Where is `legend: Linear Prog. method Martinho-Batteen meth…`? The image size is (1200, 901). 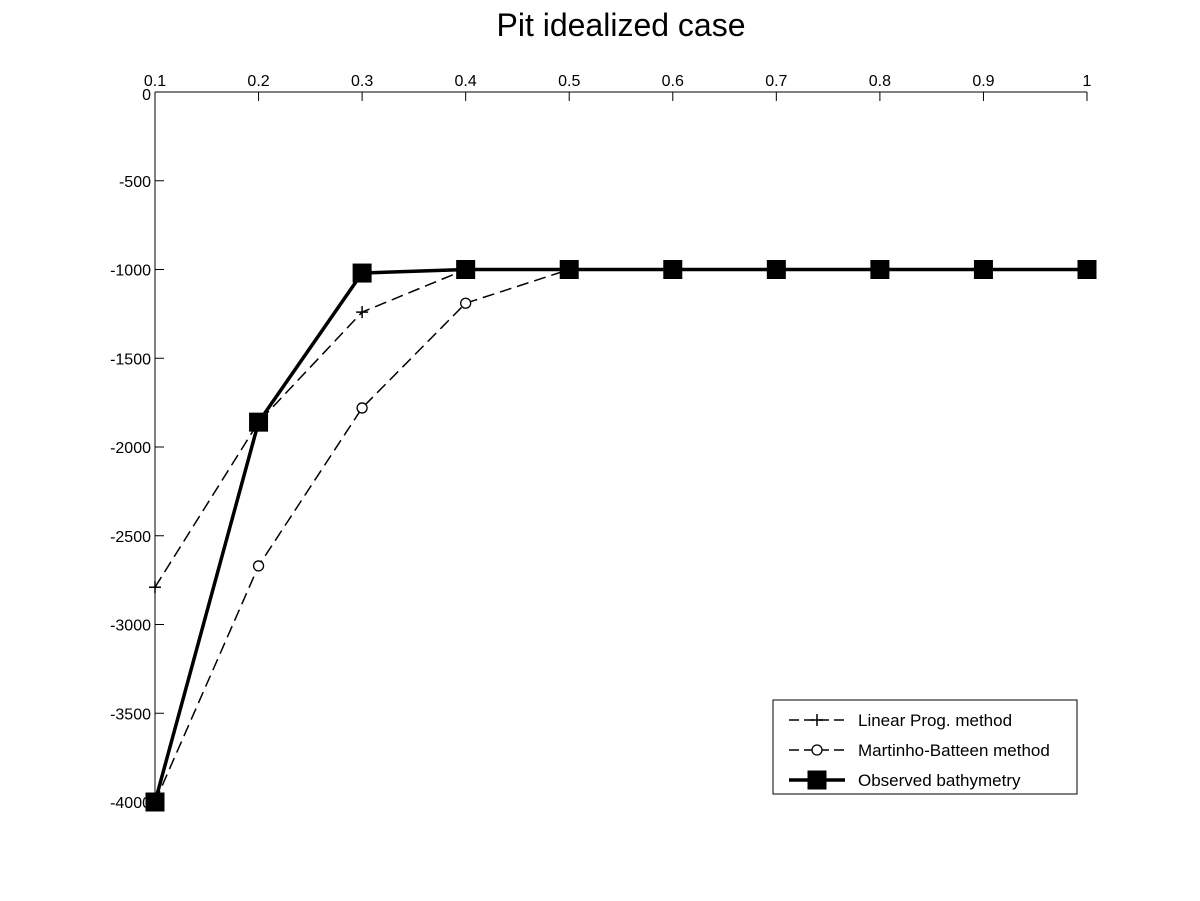
legend: Linear Prog. method Martinho-Batteen meth… is located at coordinates (925, 747).